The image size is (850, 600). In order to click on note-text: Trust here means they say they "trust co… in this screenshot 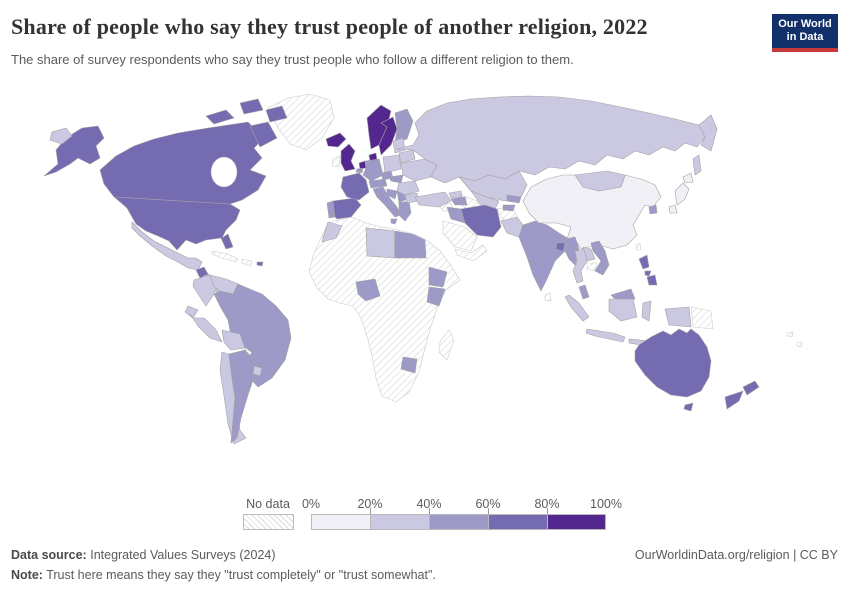, I will do `click(241, 575)`.